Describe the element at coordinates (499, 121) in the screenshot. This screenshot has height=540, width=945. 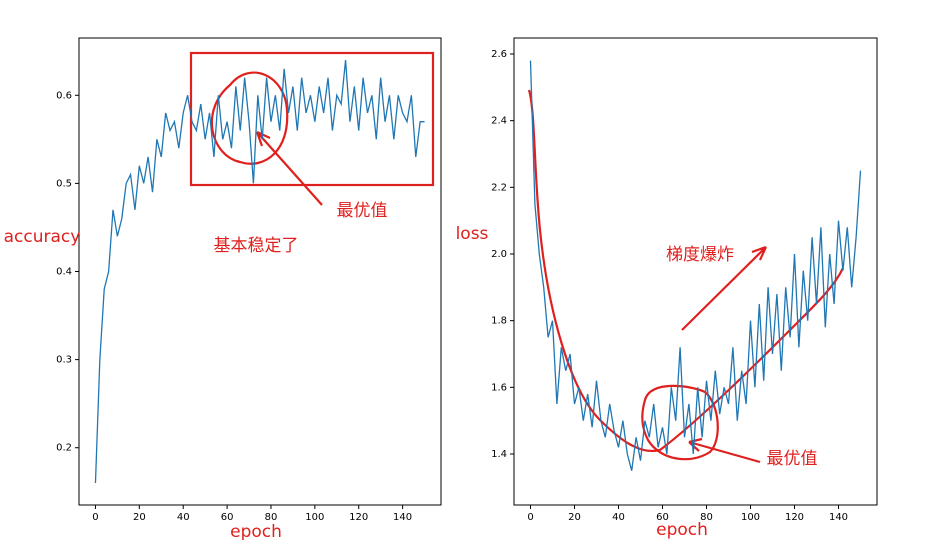
I see `y-tick-label: 2.4` at that location.